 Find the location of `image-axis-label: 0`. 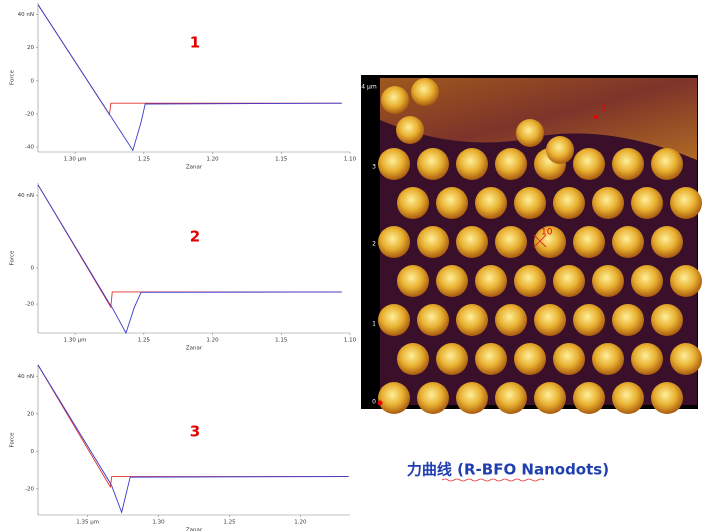

image-axis-label: 0 is located at coordinates (374, 402).